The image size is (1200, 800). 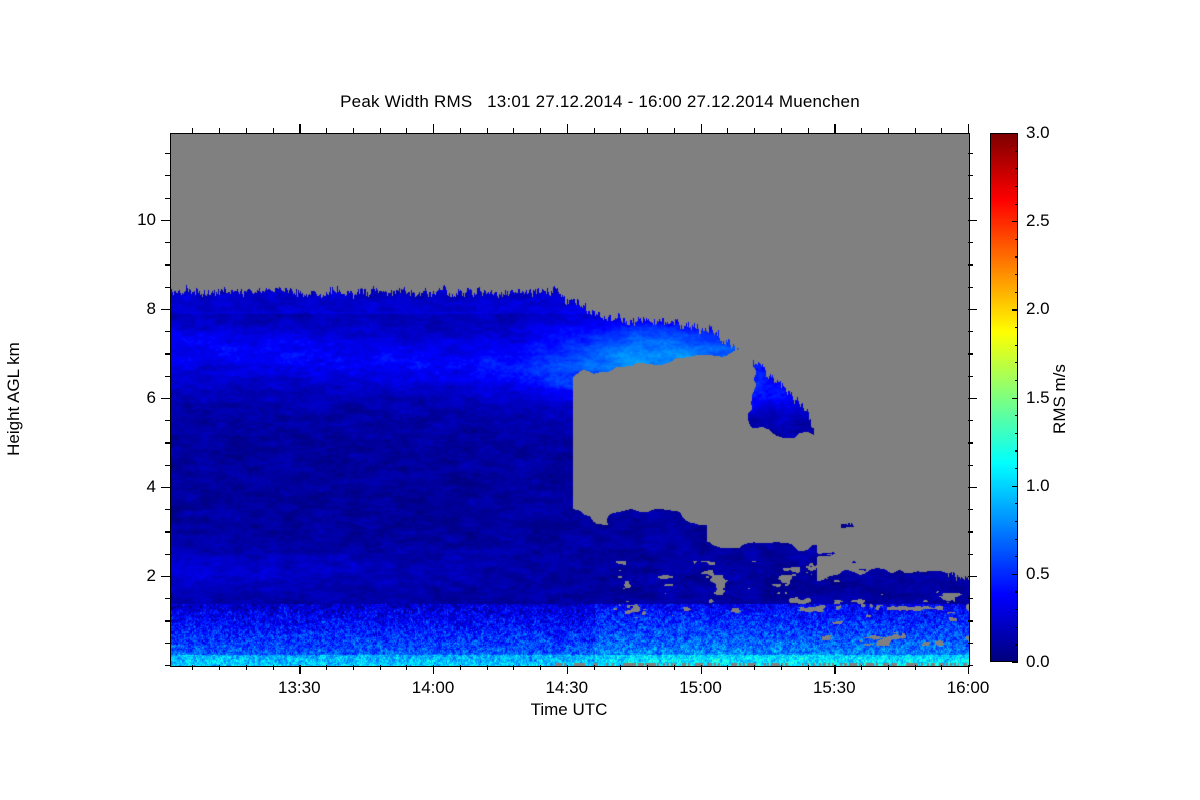 What do you see at coordinates (834, 687) in the screenshot?
I see `x-tick-label: 15:30` at bounding box center [834, 687].